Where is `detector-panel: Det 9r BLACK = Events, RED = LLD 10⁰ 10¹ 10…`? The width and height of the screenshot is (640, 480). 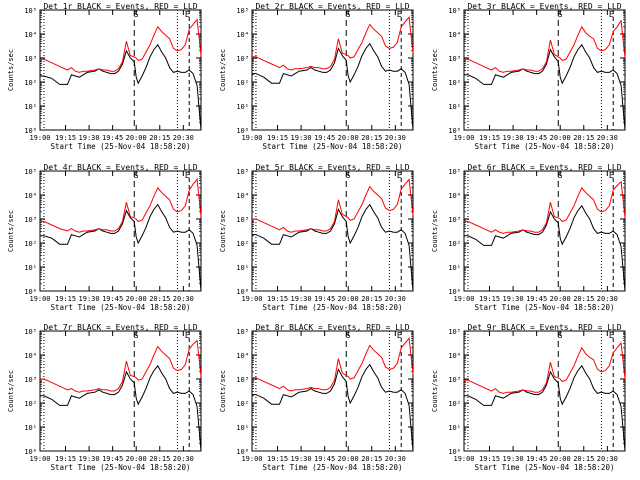 detector-panel: Det 9r BLACK = Events, RED = LLD 10⁰ 10¹ 10… is located at coordinates (528, 397).